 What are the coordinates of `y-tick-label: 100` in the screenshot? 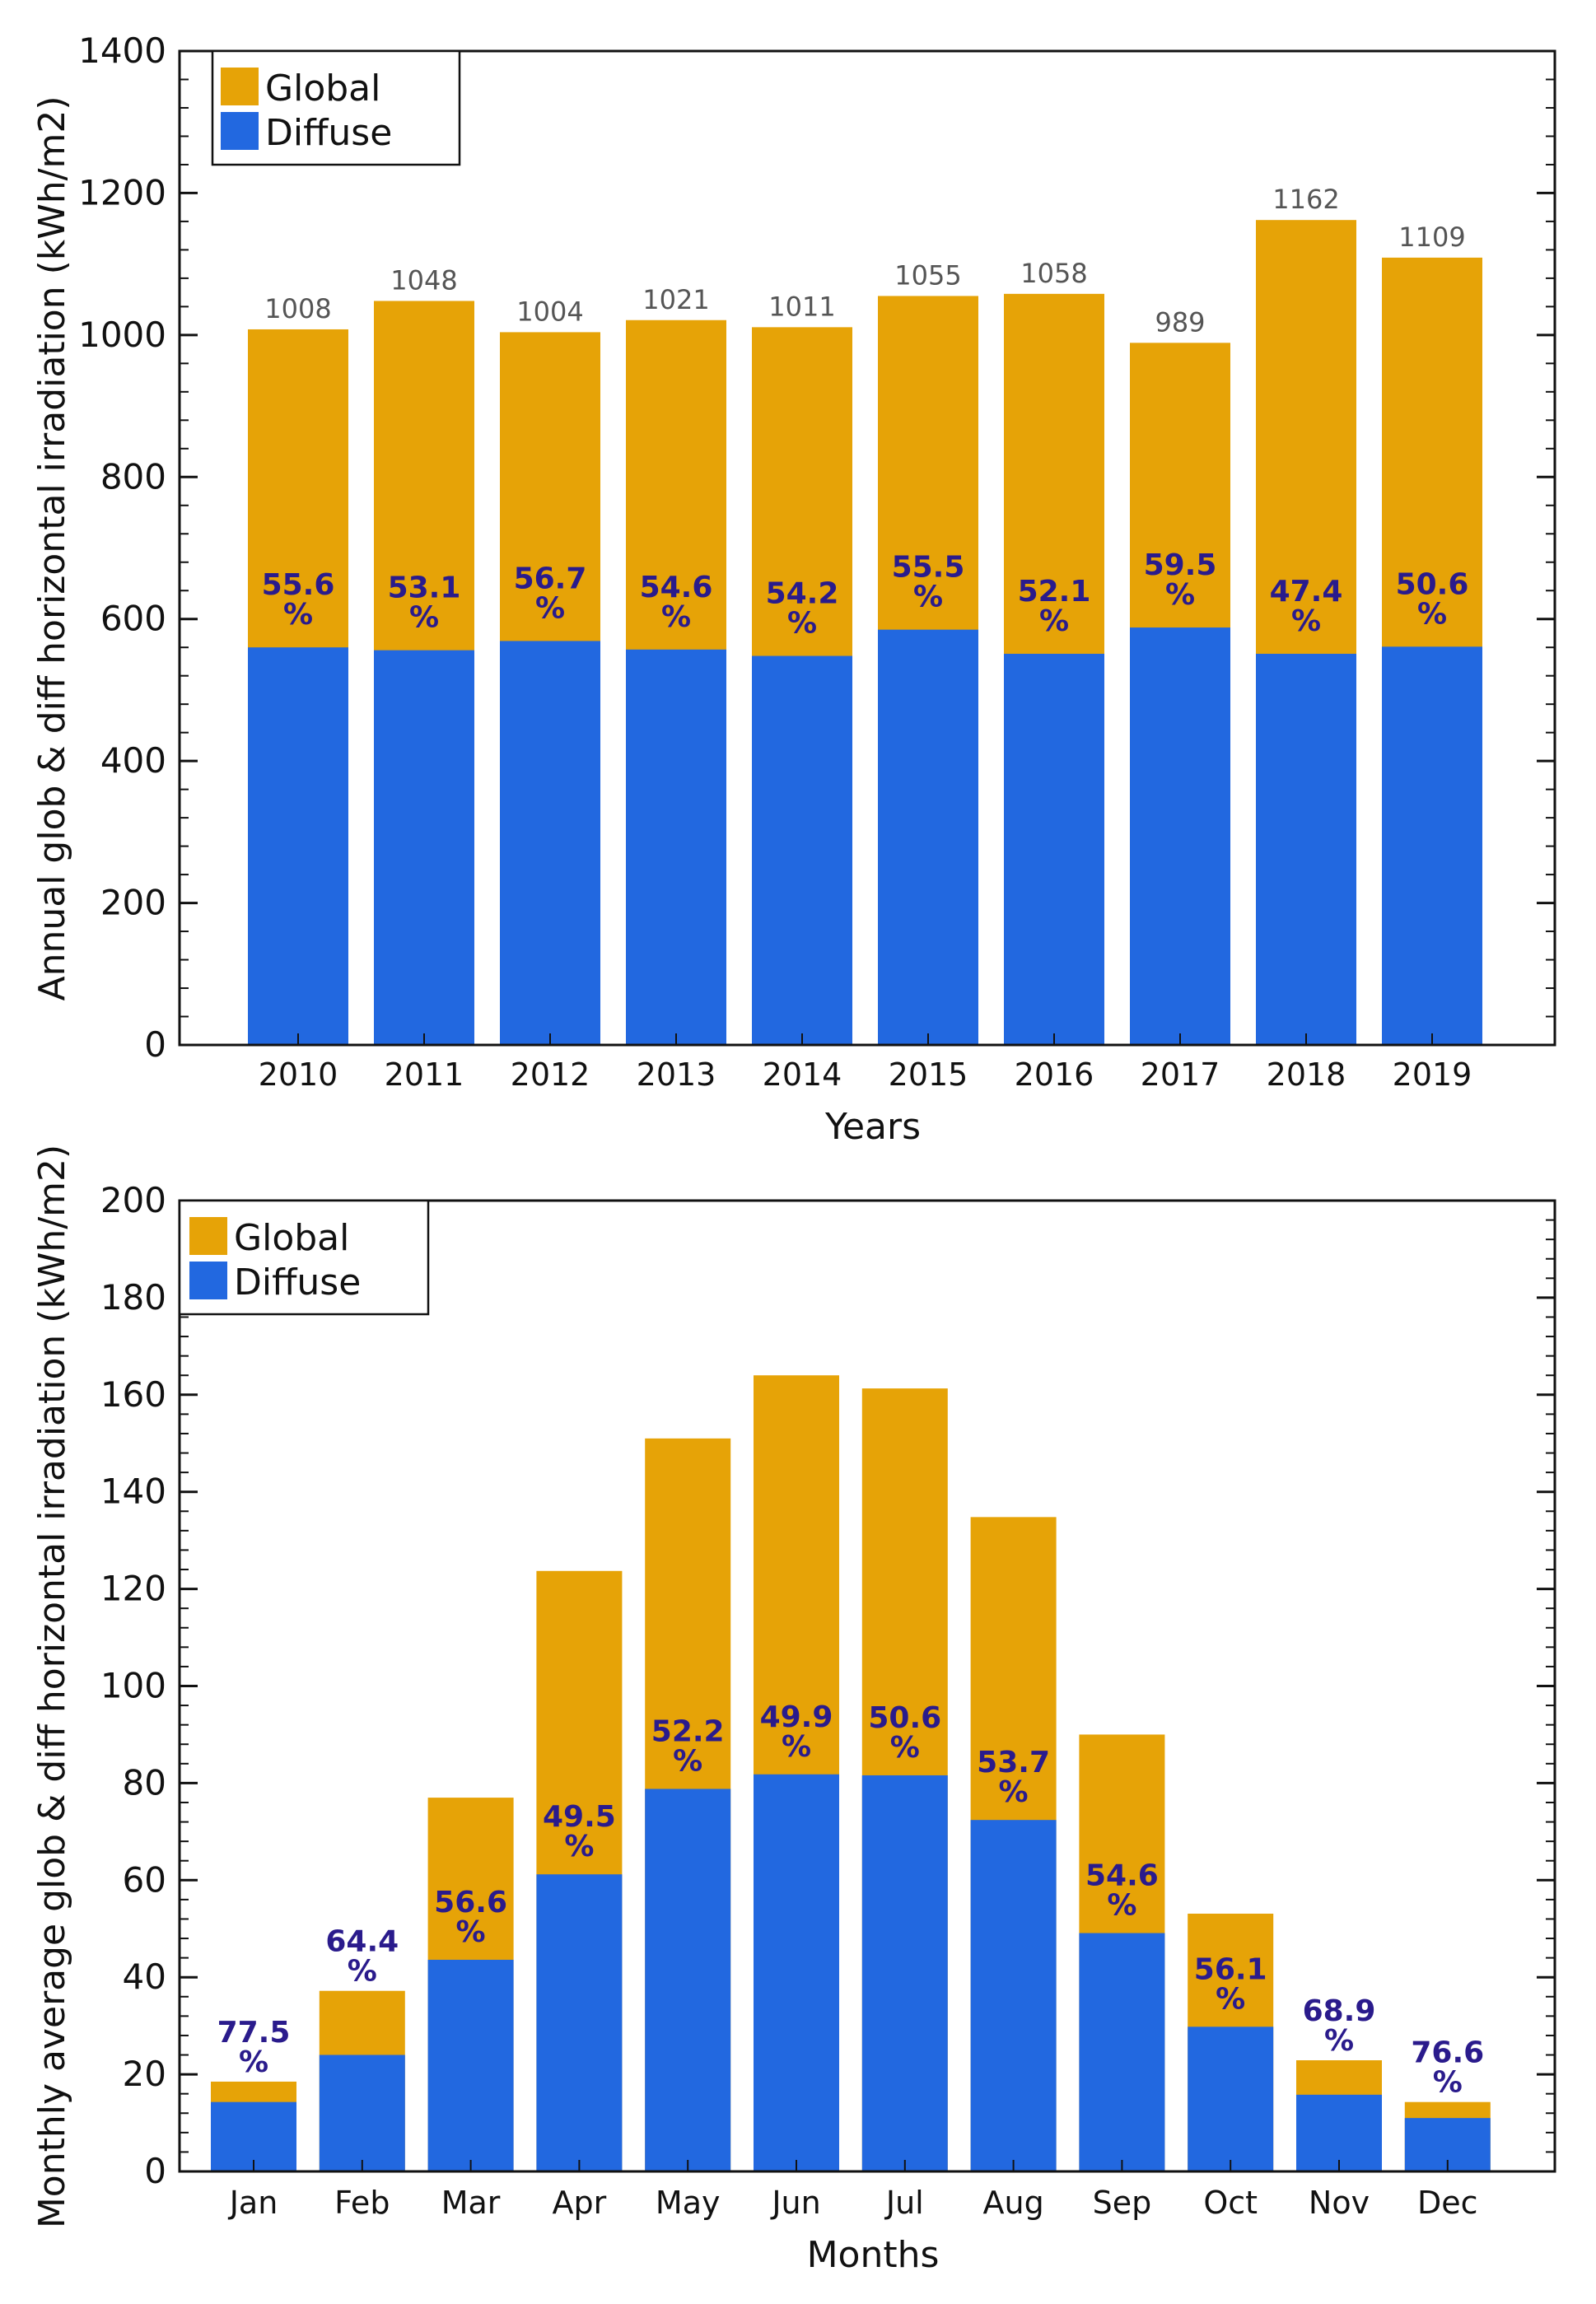 It's located at (133, 1686).